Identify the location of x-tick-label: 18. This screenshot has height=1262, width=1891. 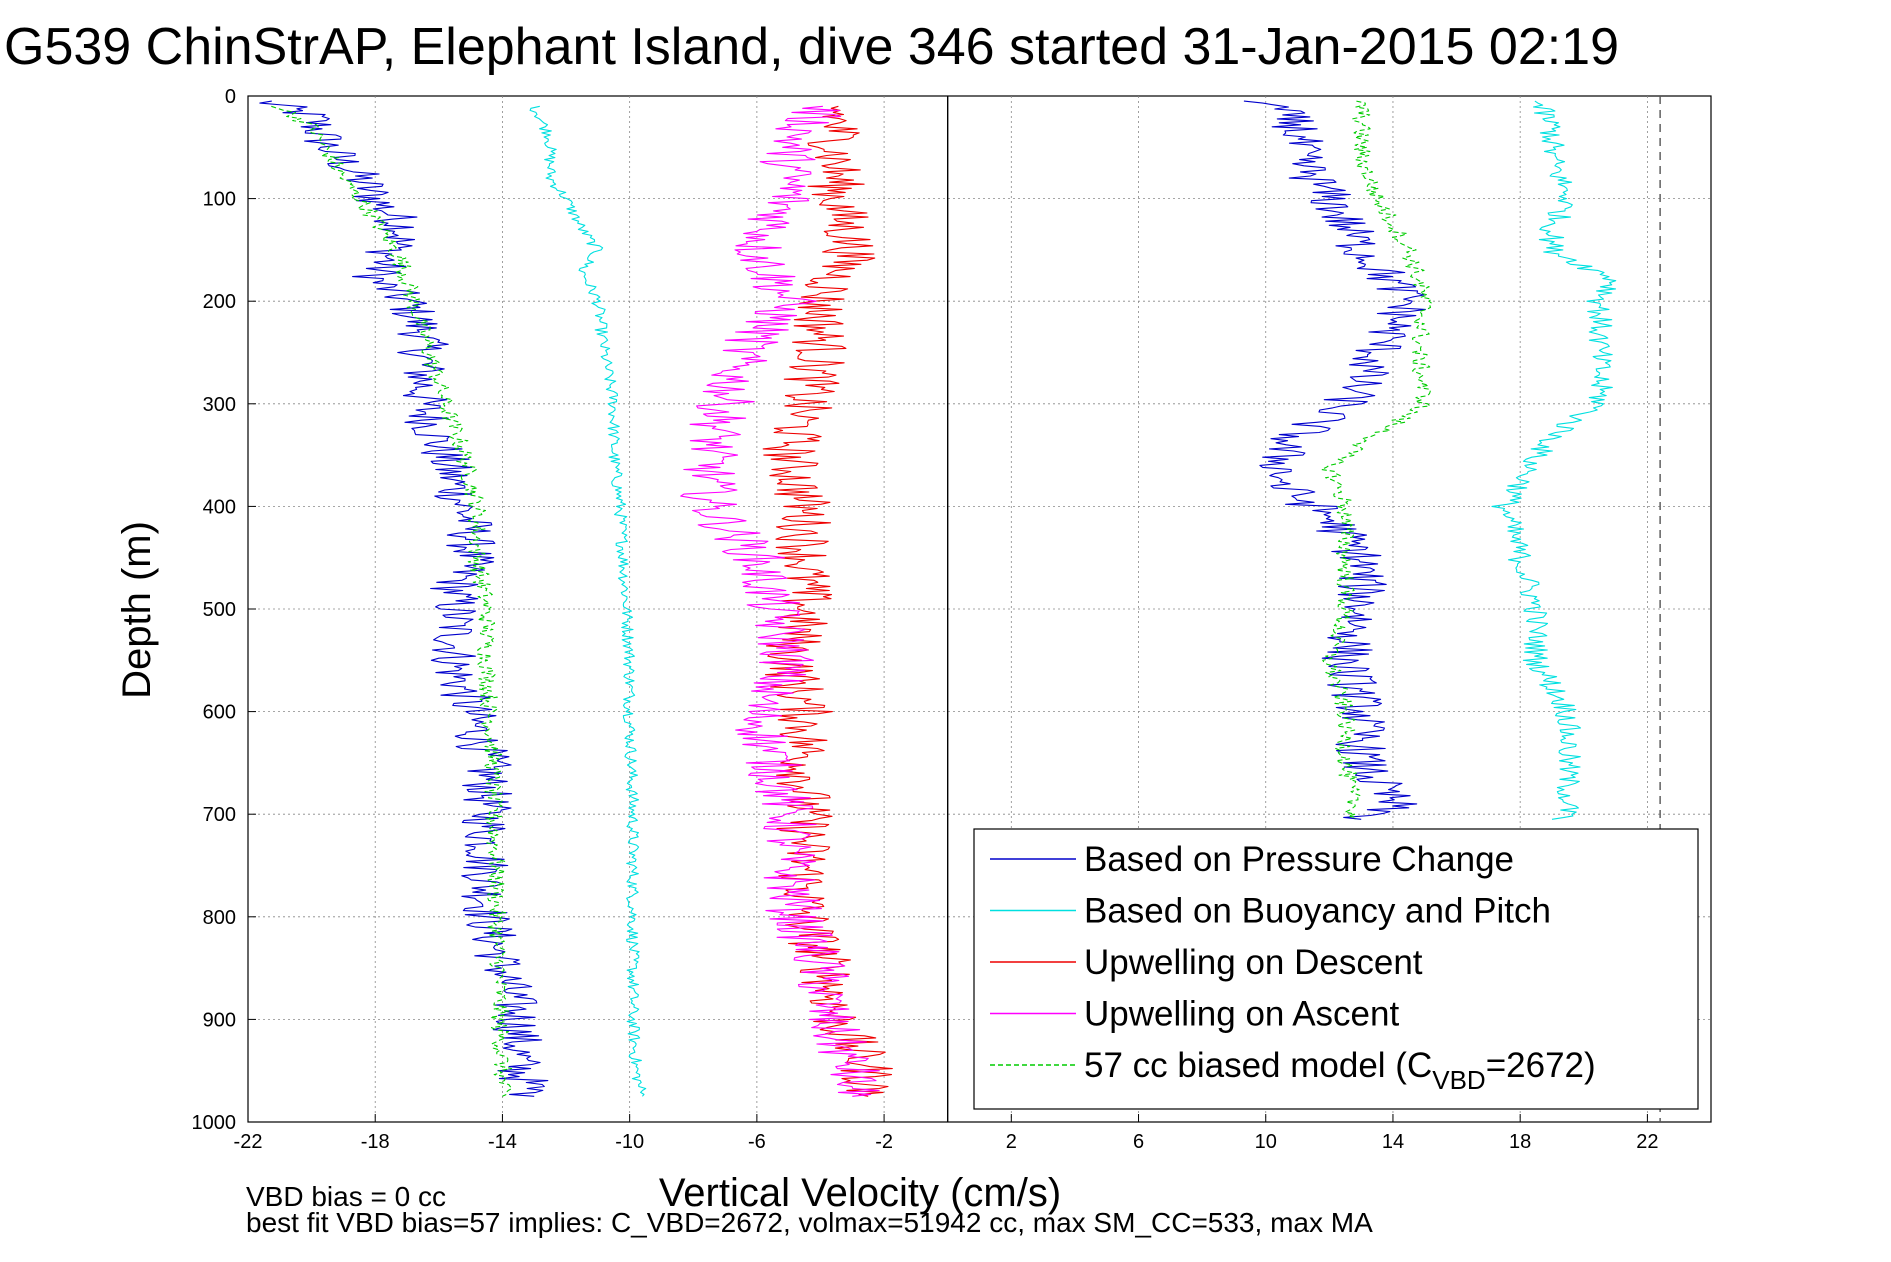
(1520, 1142).